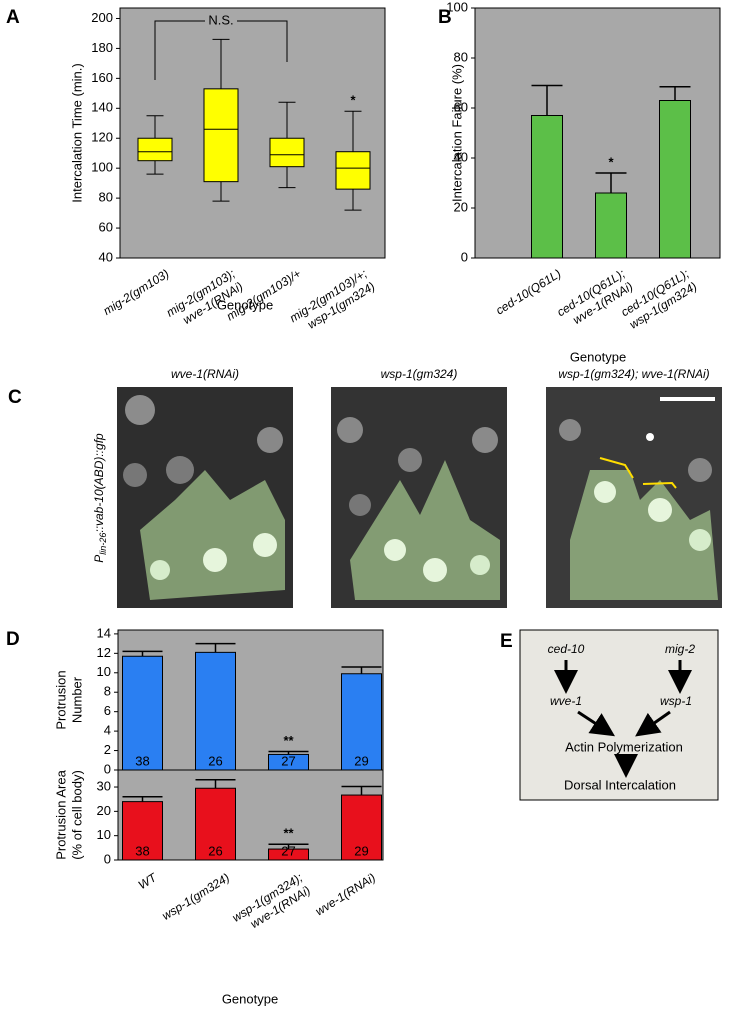  I want to click on panel-label: A, so click(13, 17).